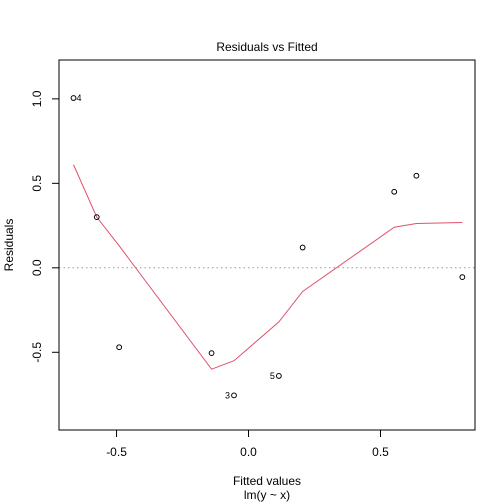  Describe the element at coordinates (248, 452) in the screenshot. I see `x-tick-label: 0.0` at that location.